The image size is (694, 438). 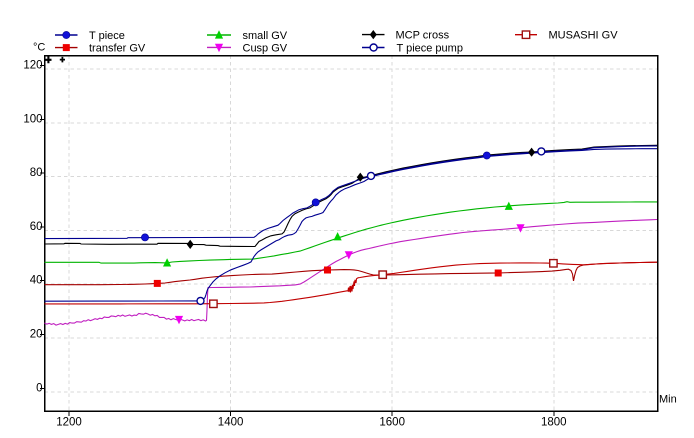 What do you see at coordinates (392, 423) in the screenshot?
I see `svg-text: 1600` at bounding box center [392, 423].